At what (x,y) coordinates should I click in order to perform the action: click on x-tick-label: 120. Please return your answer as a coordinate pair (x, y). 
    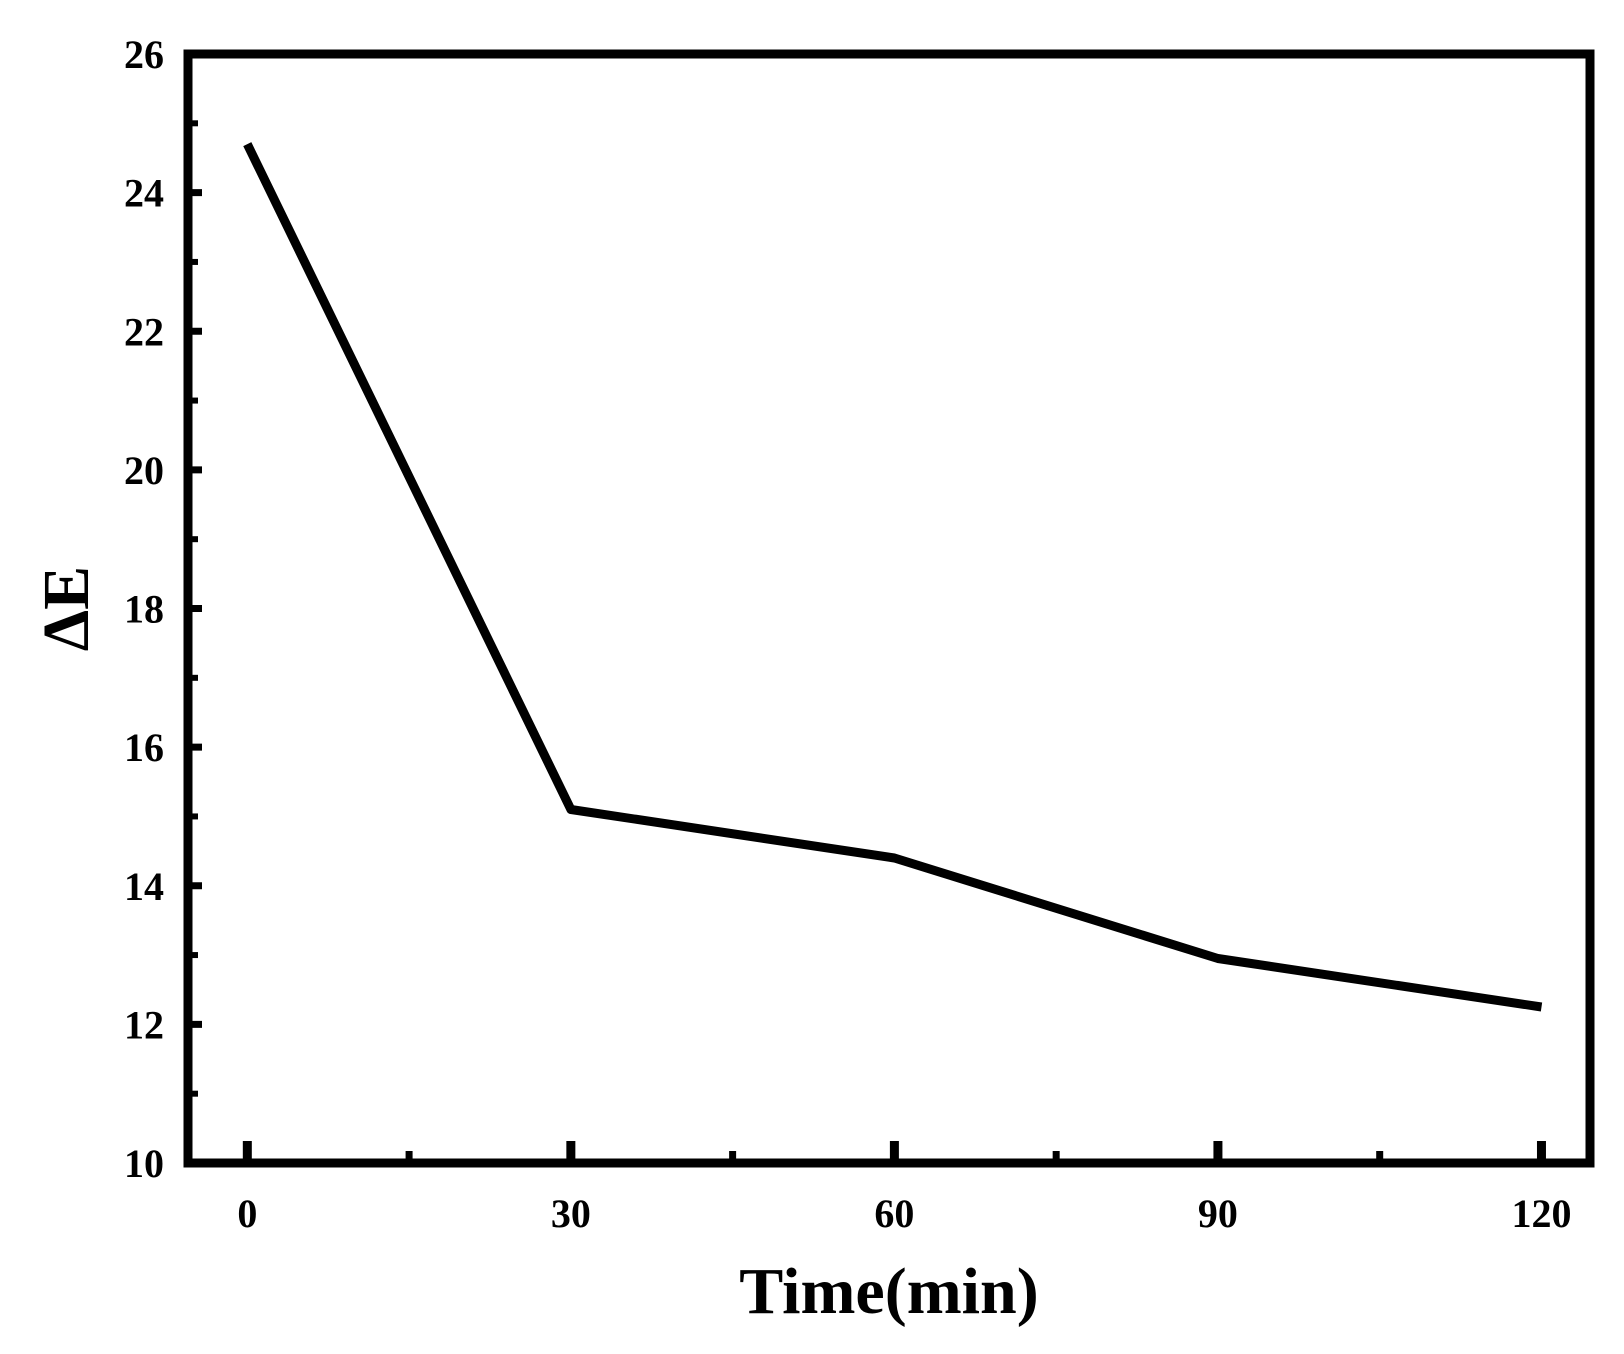
    Looking at the image, I should click on (1541, 1213).